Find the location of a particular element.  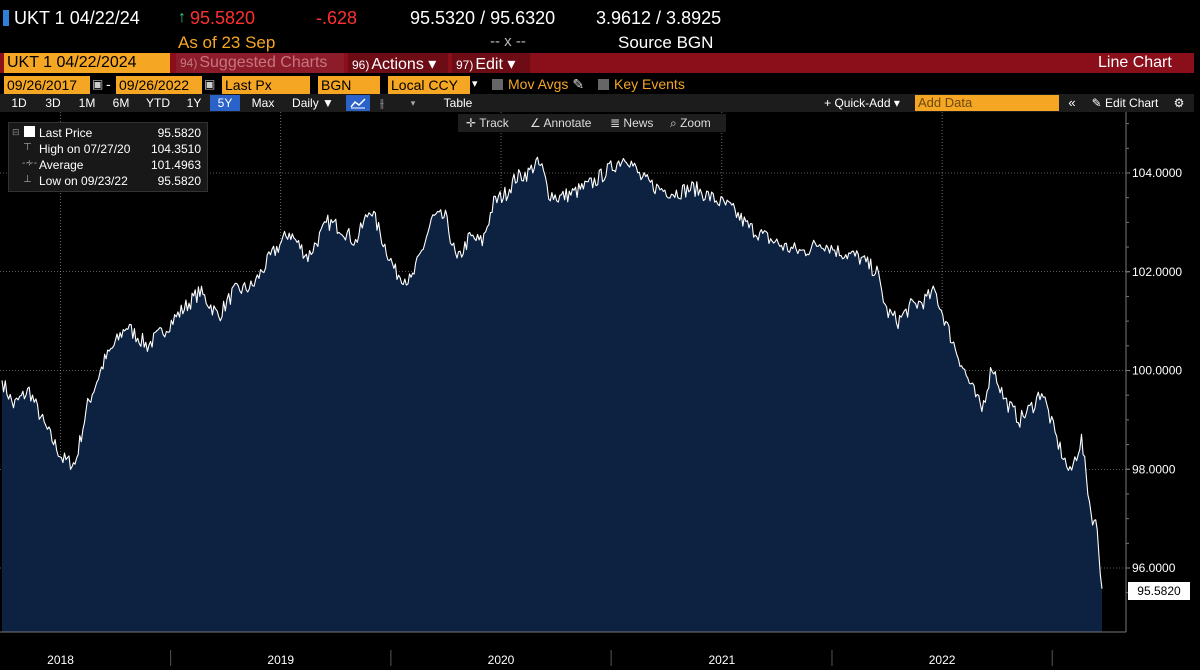

as-of-date: As of 23 Sep is located at coordinates (227, 42).